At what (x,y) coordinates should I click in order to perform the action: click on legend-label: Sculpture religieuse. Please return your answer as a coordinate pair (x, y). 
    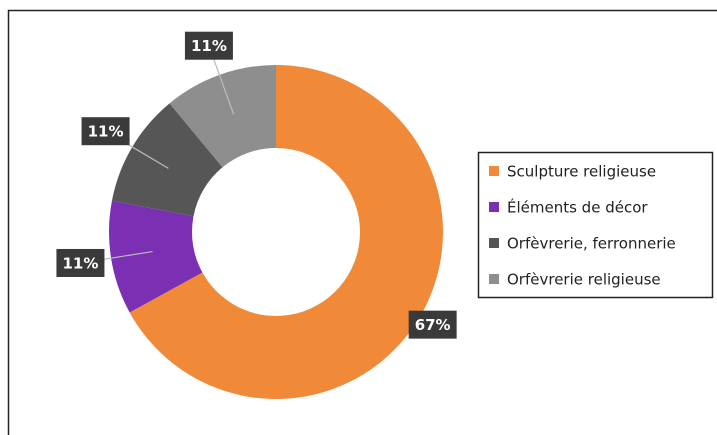
    Looking at the image, I should click on (581, 172).